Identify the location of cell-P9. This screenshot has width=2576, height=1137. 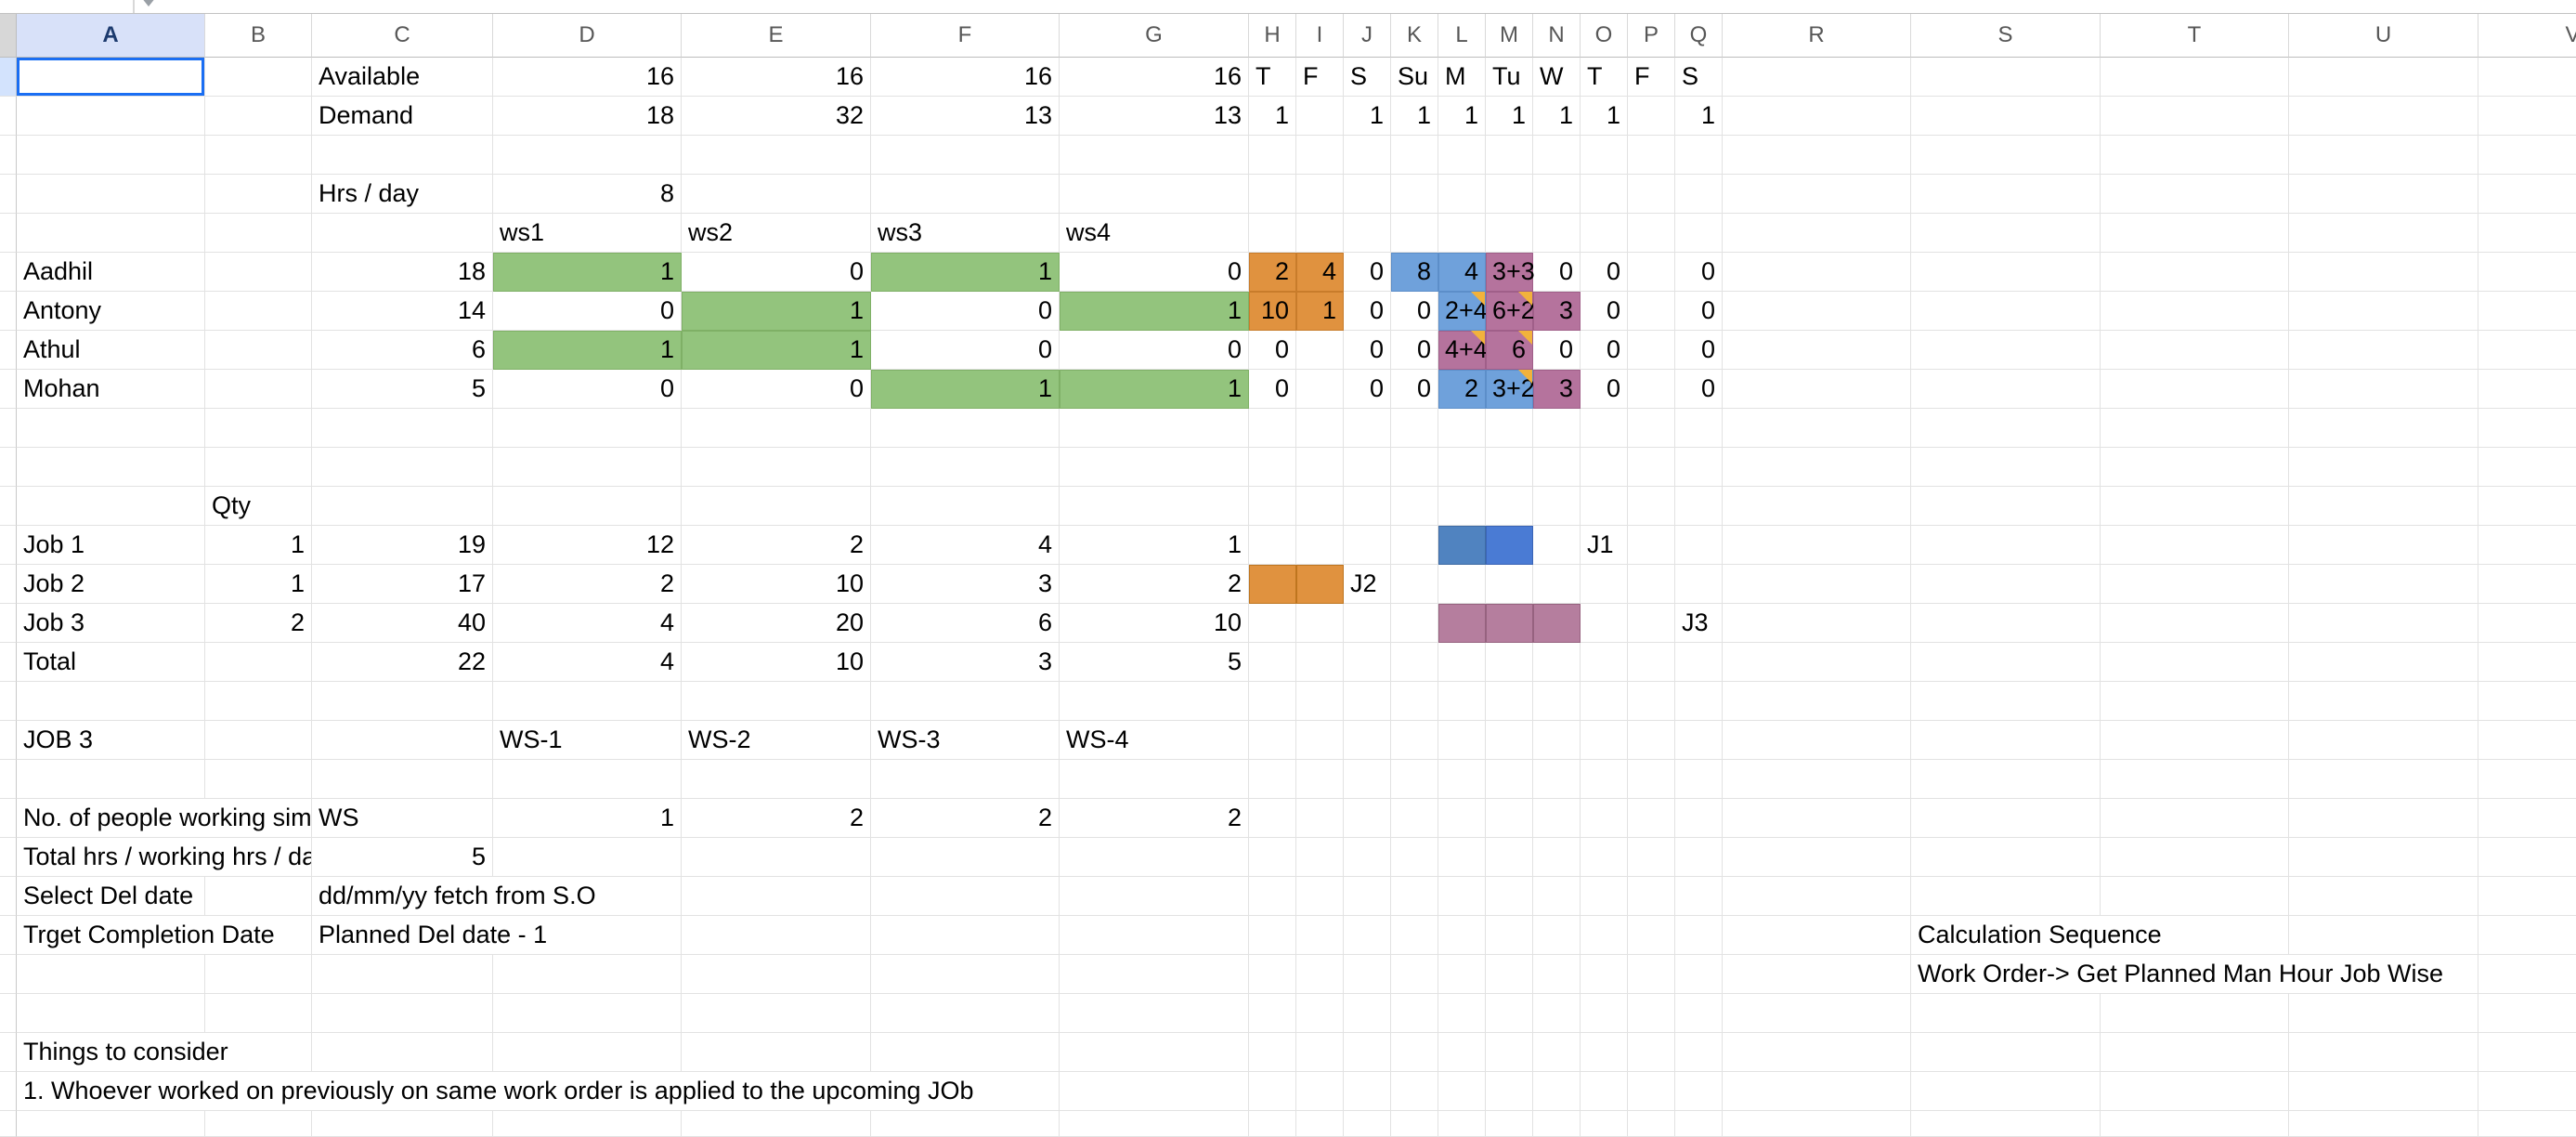
(1651, 390).